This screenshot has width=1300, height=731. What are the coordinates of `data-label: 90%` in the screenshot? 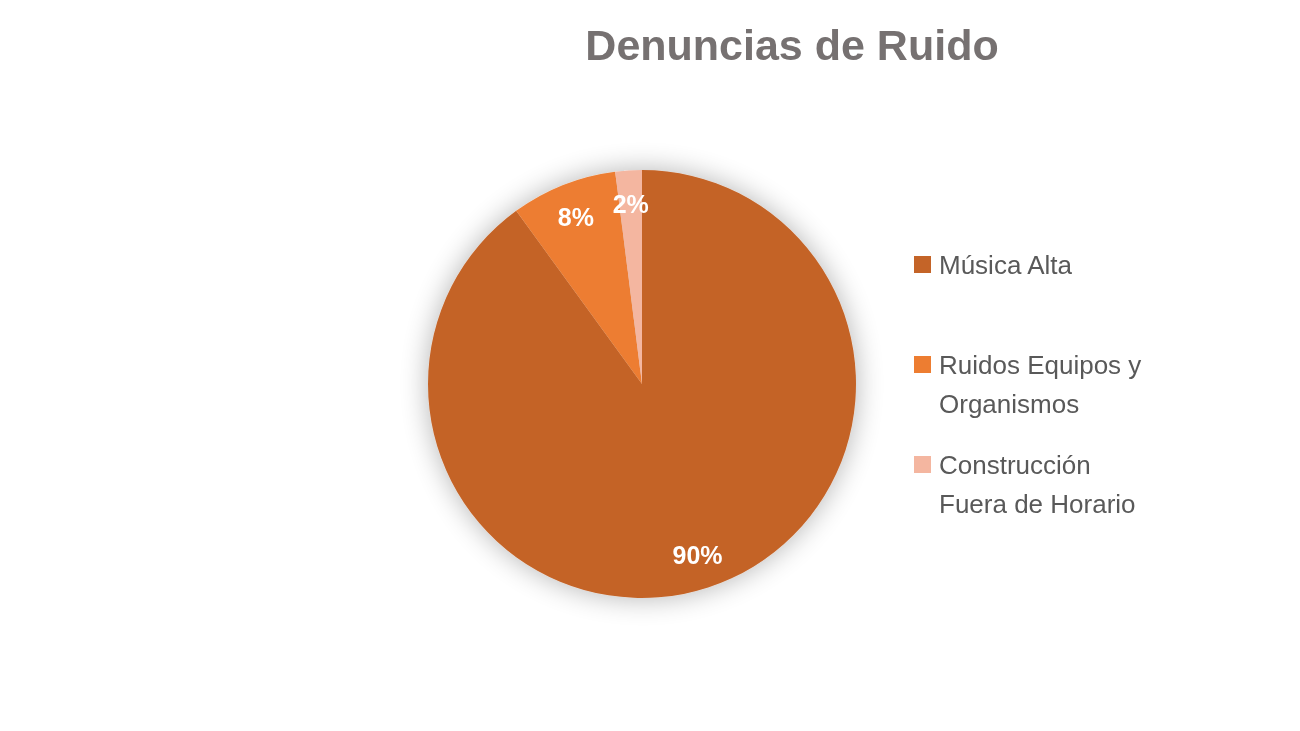 It's located at (697, 554).